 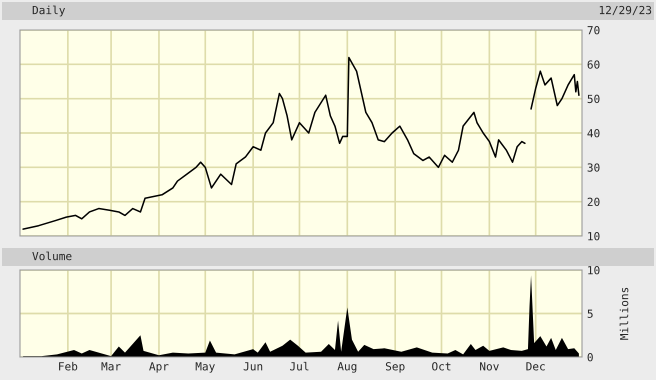 What do you see at coordinates (624, 314) in the screenshot?
I see `y-axis-title: Millions` at bounding box center [624, 314].